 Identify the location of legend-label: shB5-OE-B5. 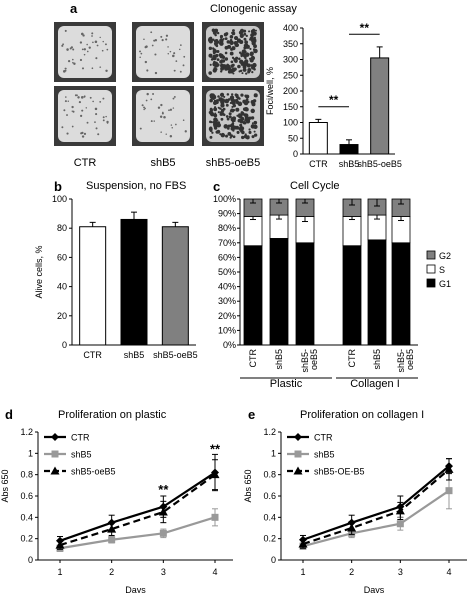
(339, 472).